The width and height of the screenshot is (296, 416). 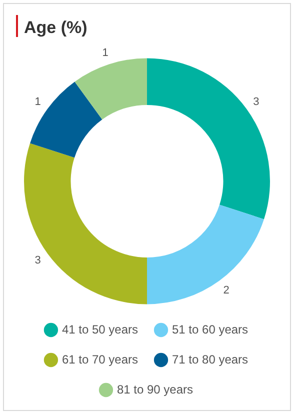 I want to click on legend-label: 61 to 70 years, so click(x=100, y=359).